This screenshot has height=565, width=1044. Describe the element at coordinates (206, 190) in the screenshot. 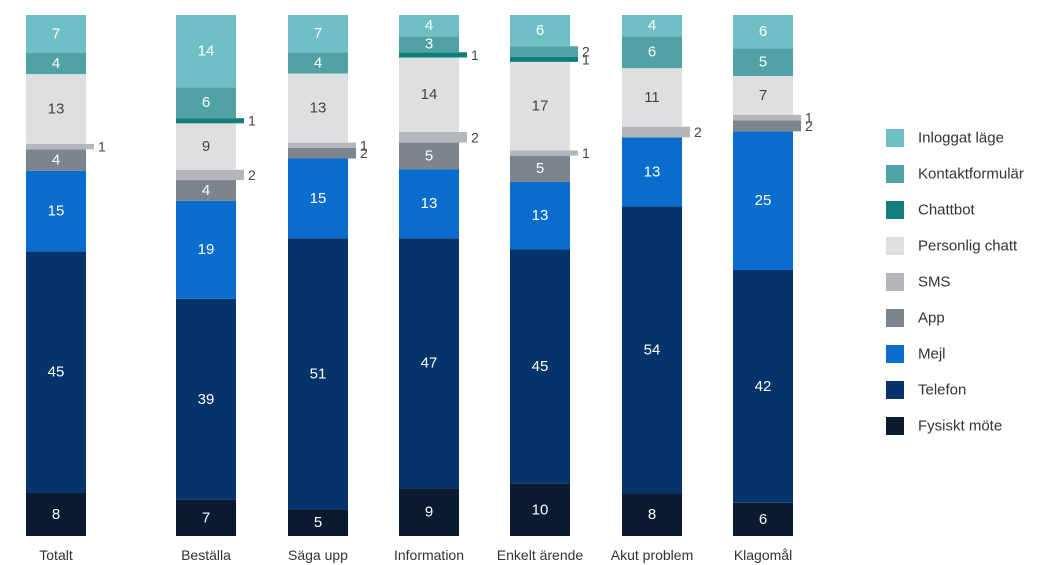

I see `label-bestalla-app: 4` at that location.